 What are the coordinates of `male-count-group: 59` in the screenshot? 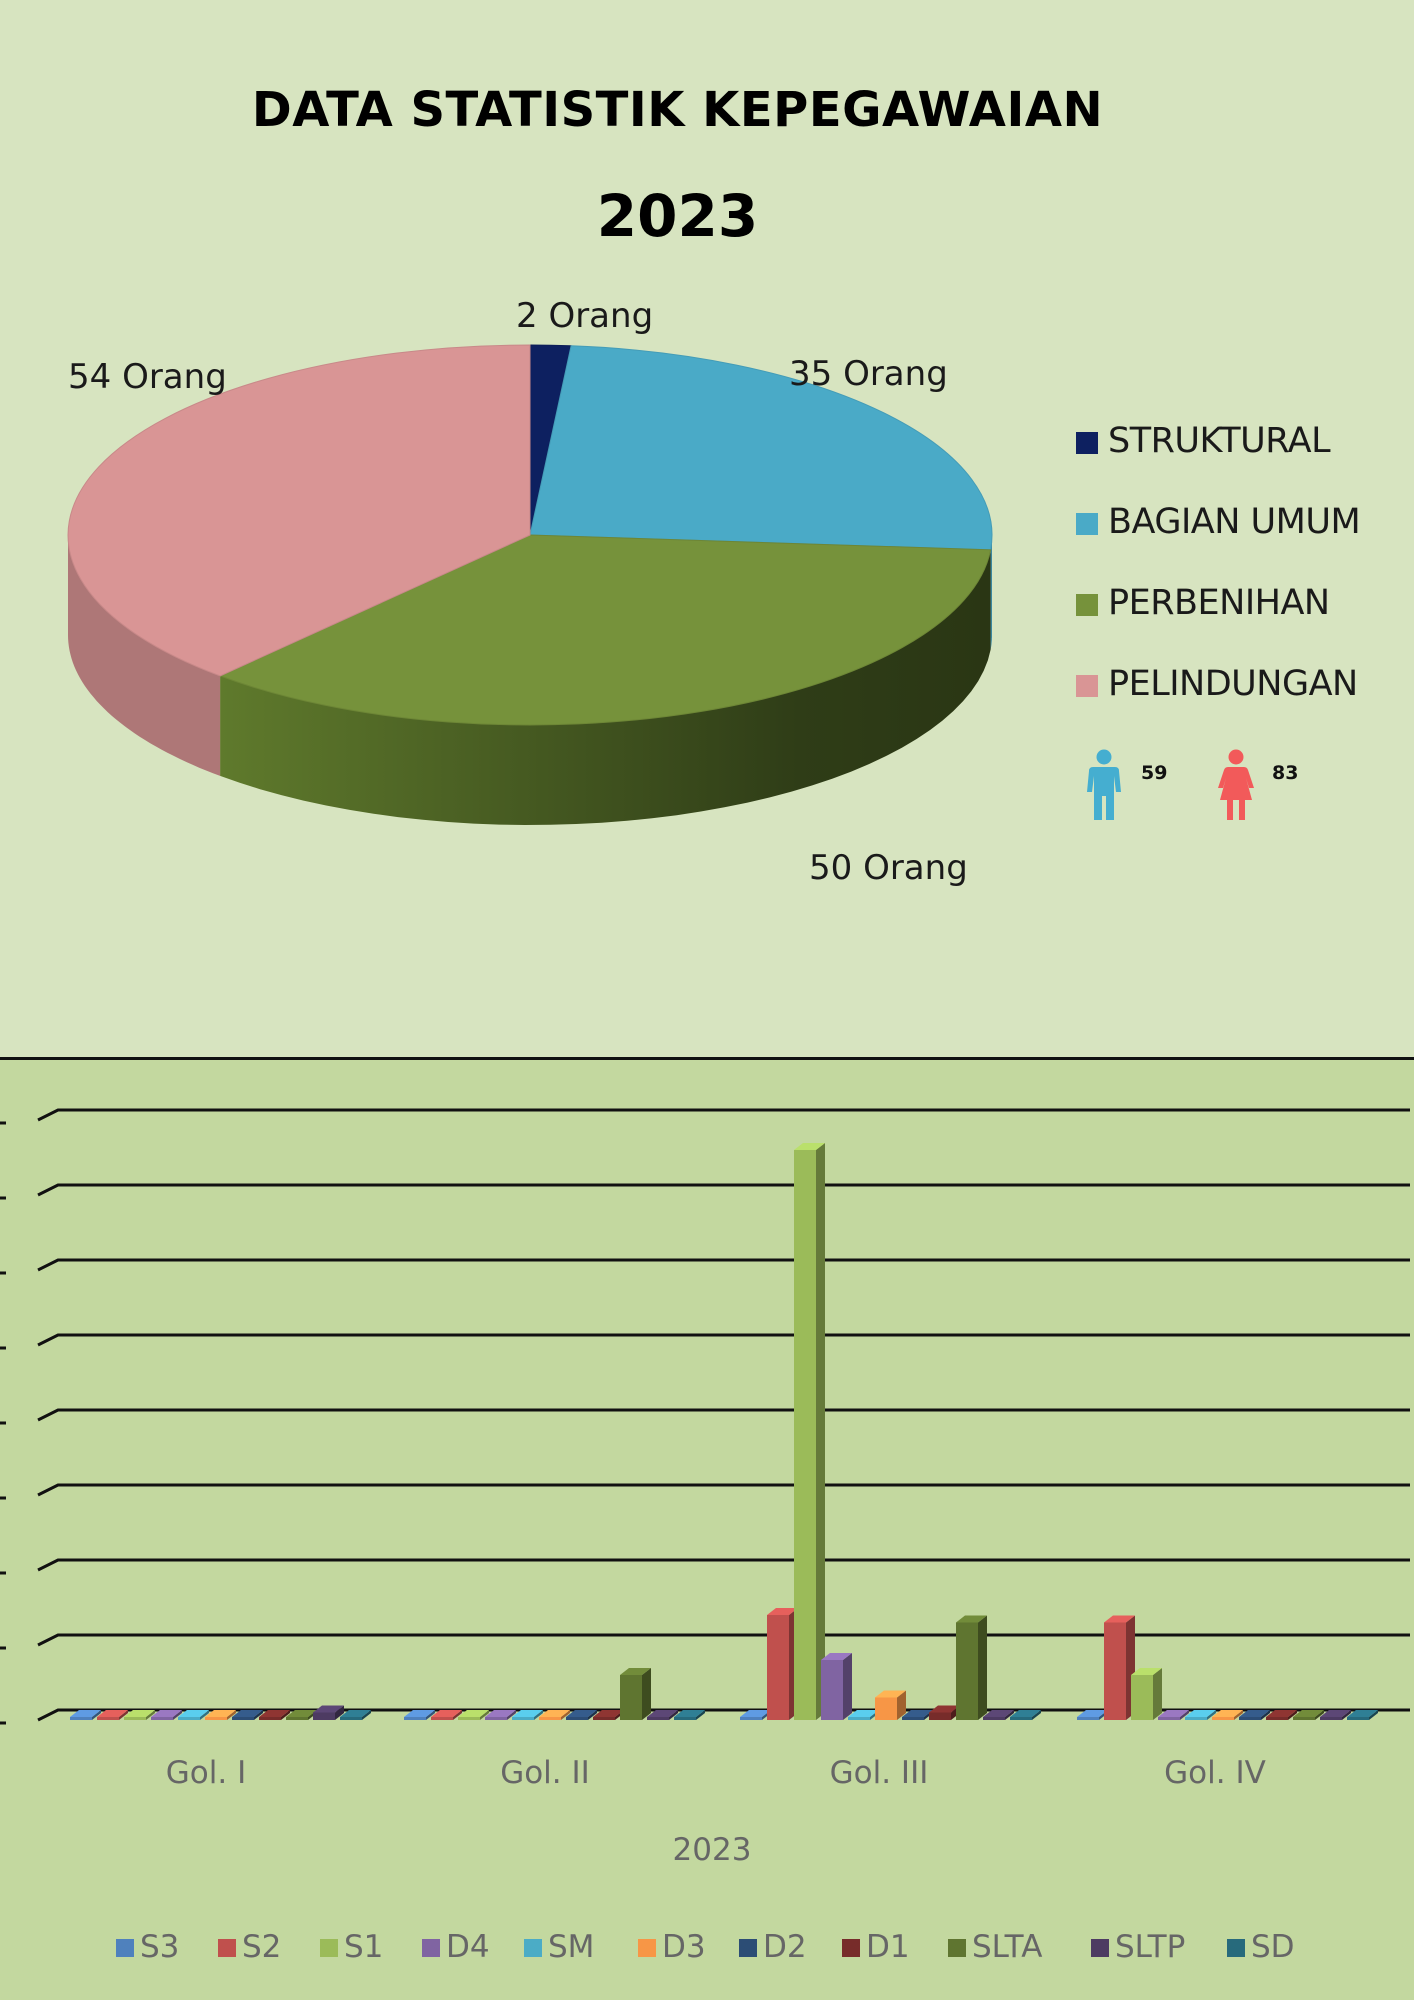 It's located at (1125, 787).